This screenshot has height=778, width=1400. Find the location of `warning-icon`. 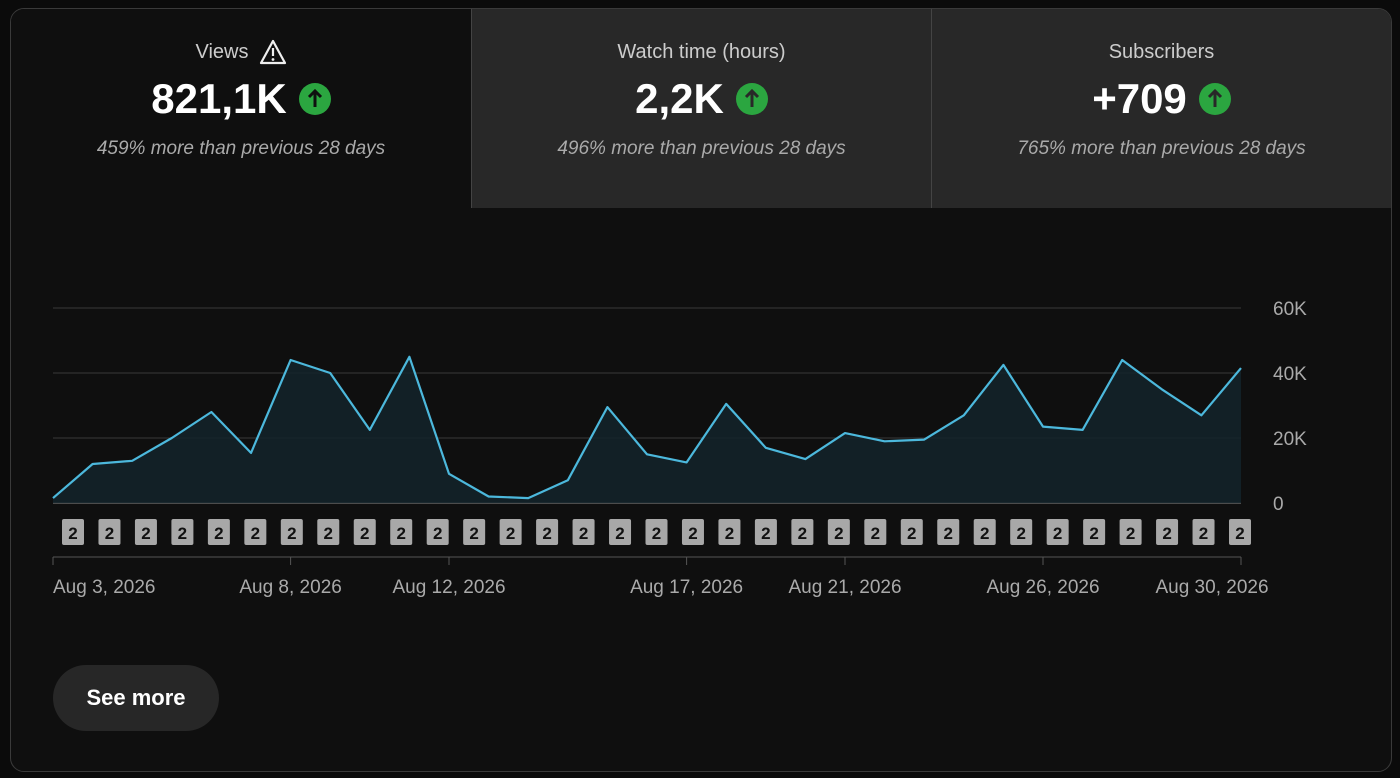

warning-icon is located at coordinates (272, 52).